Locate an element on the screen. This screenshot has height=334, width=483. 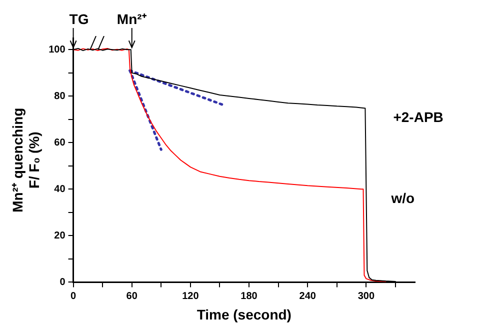
y-axis-title: Mn²⁺ quenching F/ F₀ (%) is located at coordinates (25, 160).